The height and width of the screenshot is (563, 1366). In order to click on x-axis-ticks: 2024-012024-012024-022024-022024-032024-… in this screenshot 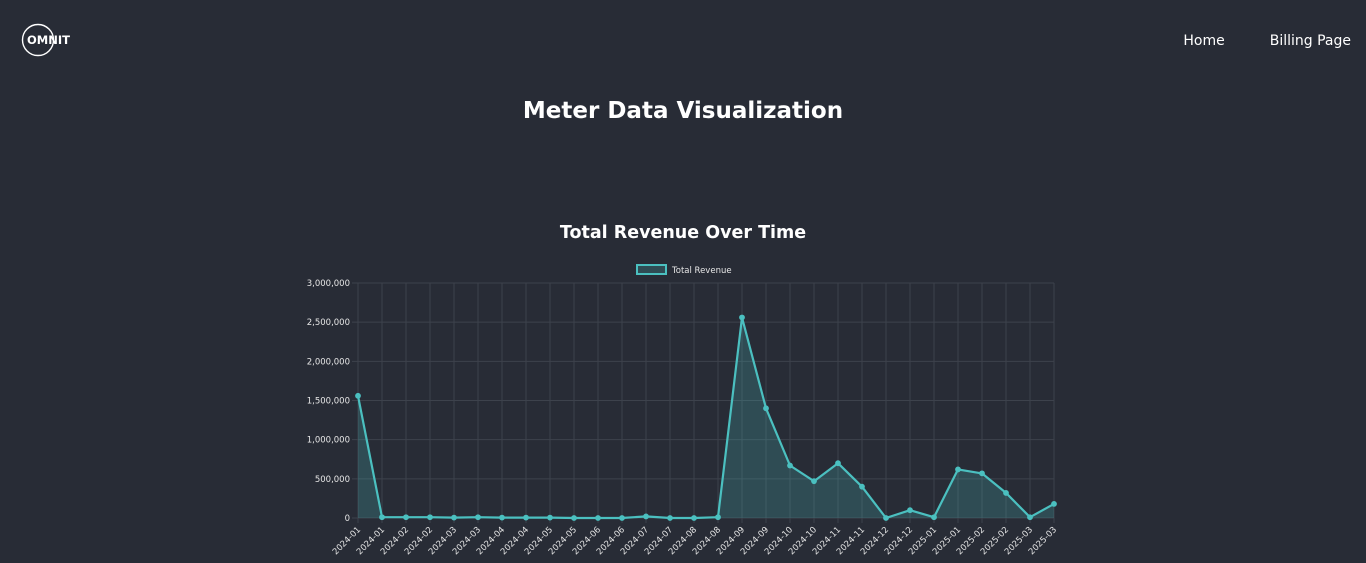, I will do `click(695, 541)`.